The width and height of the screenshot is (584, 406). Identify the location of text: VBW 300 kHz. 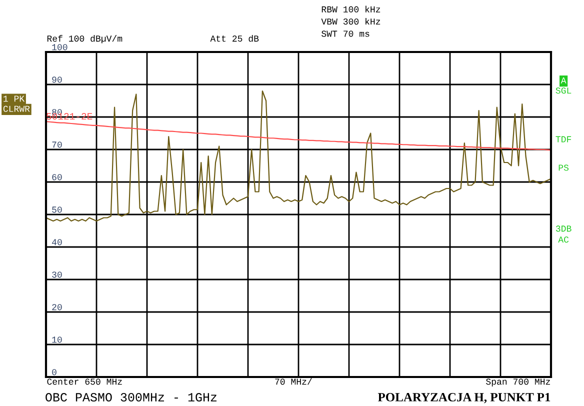
(350, 21).